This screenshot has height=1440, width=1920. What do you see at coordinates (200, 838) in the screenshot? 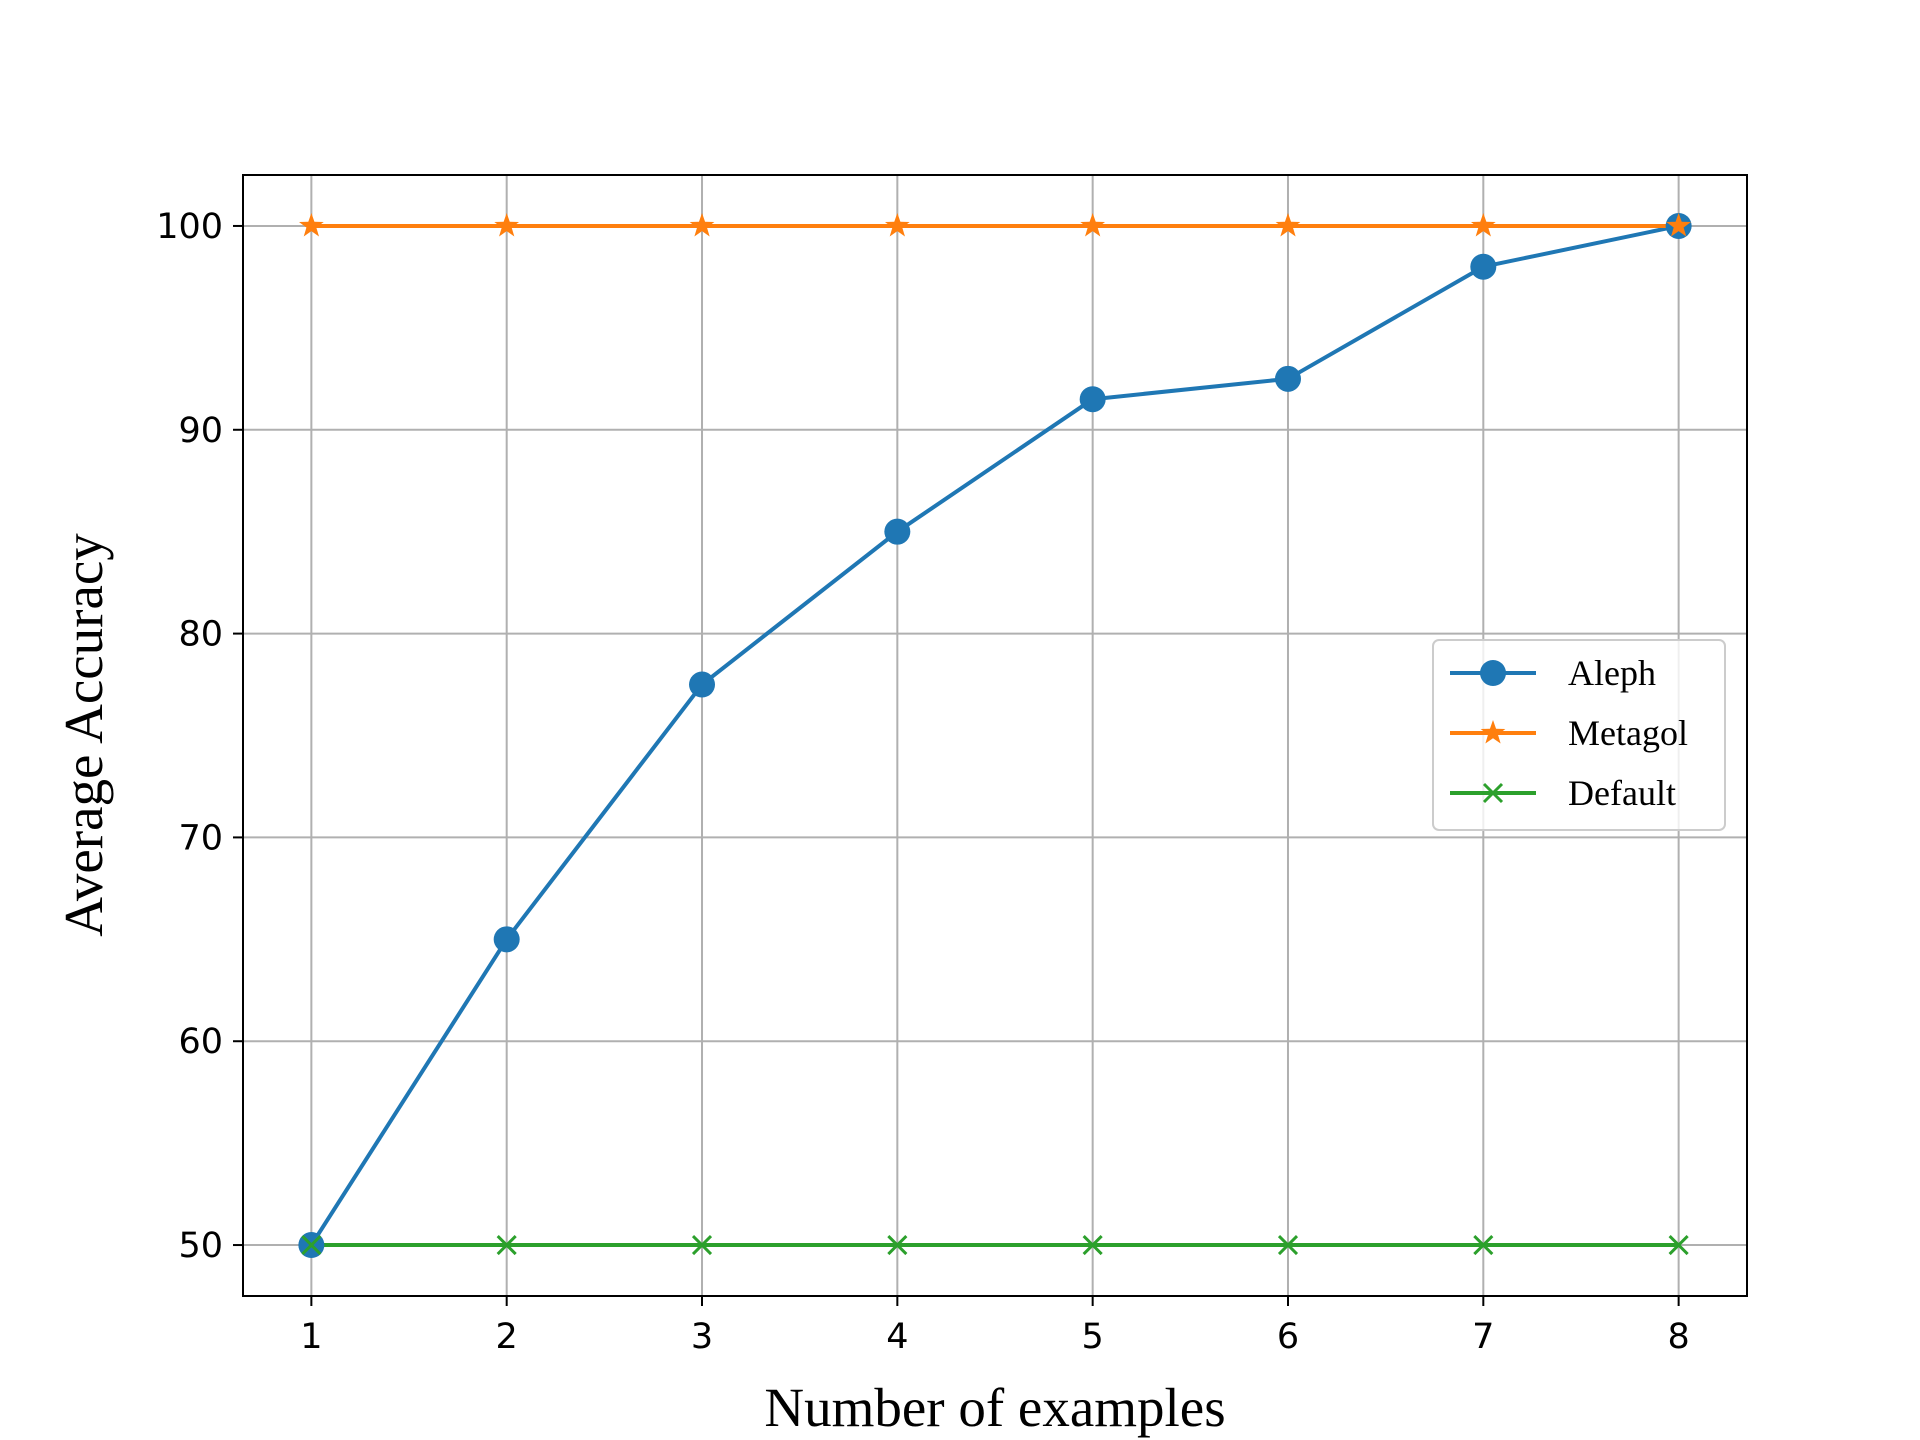
I see `y-tick-label: 70` at bounding box center [200, 838].